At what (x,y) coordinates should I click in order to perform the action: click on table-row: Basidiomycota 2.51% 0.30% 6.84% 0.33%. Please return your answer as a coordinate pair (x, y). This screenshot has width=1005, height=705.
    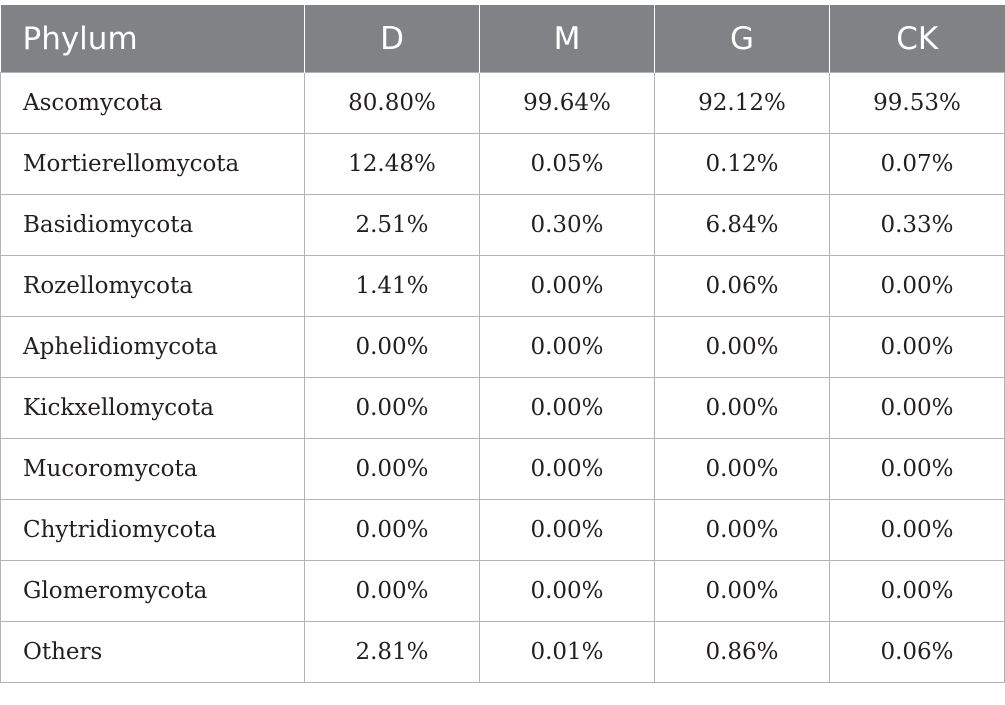
    Looking at the image, I should click on (502, 225).